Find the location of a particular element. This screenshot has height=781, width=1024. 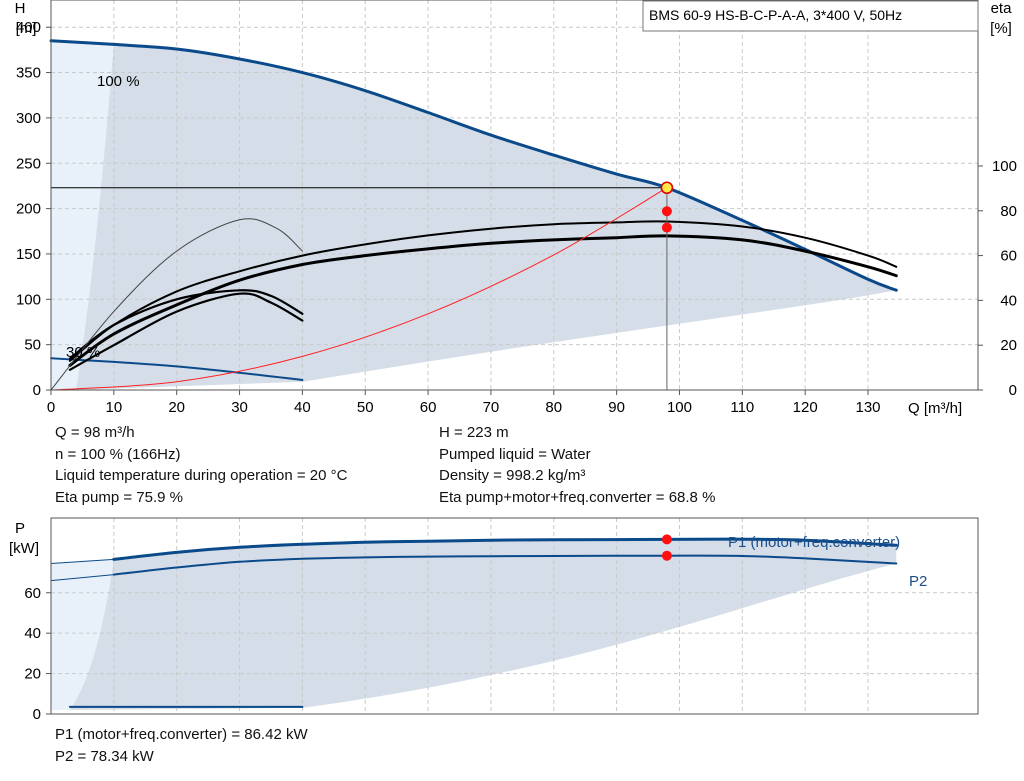

info-flow: Q = 98 m³/h is located at coordinates (95, 432).